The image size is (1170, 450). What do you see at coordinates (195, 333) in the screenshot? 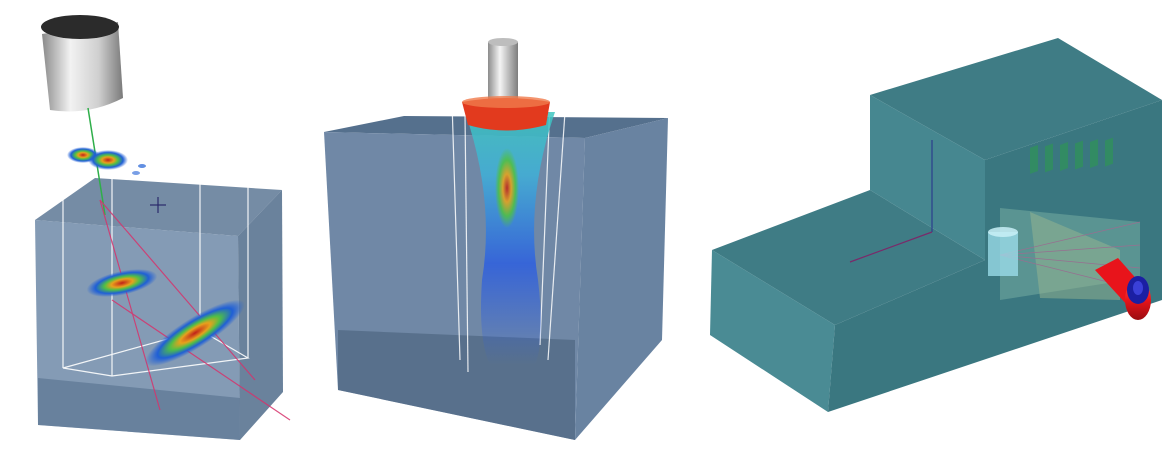
I see `beam-spot-arc` at bounding box center [195, 333].